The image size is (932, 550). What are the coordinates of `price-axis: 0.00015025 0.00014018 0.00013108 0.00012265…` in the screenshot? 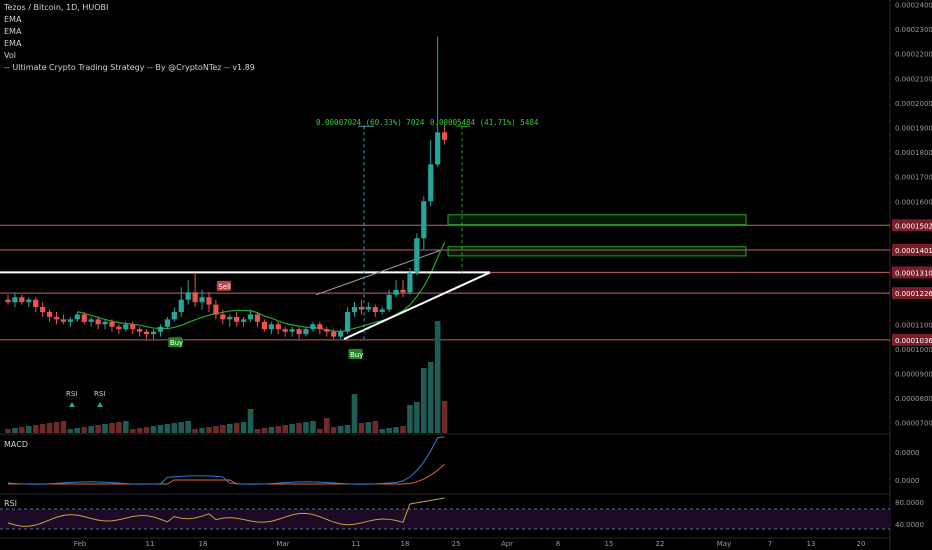 It's located at (912, 265).